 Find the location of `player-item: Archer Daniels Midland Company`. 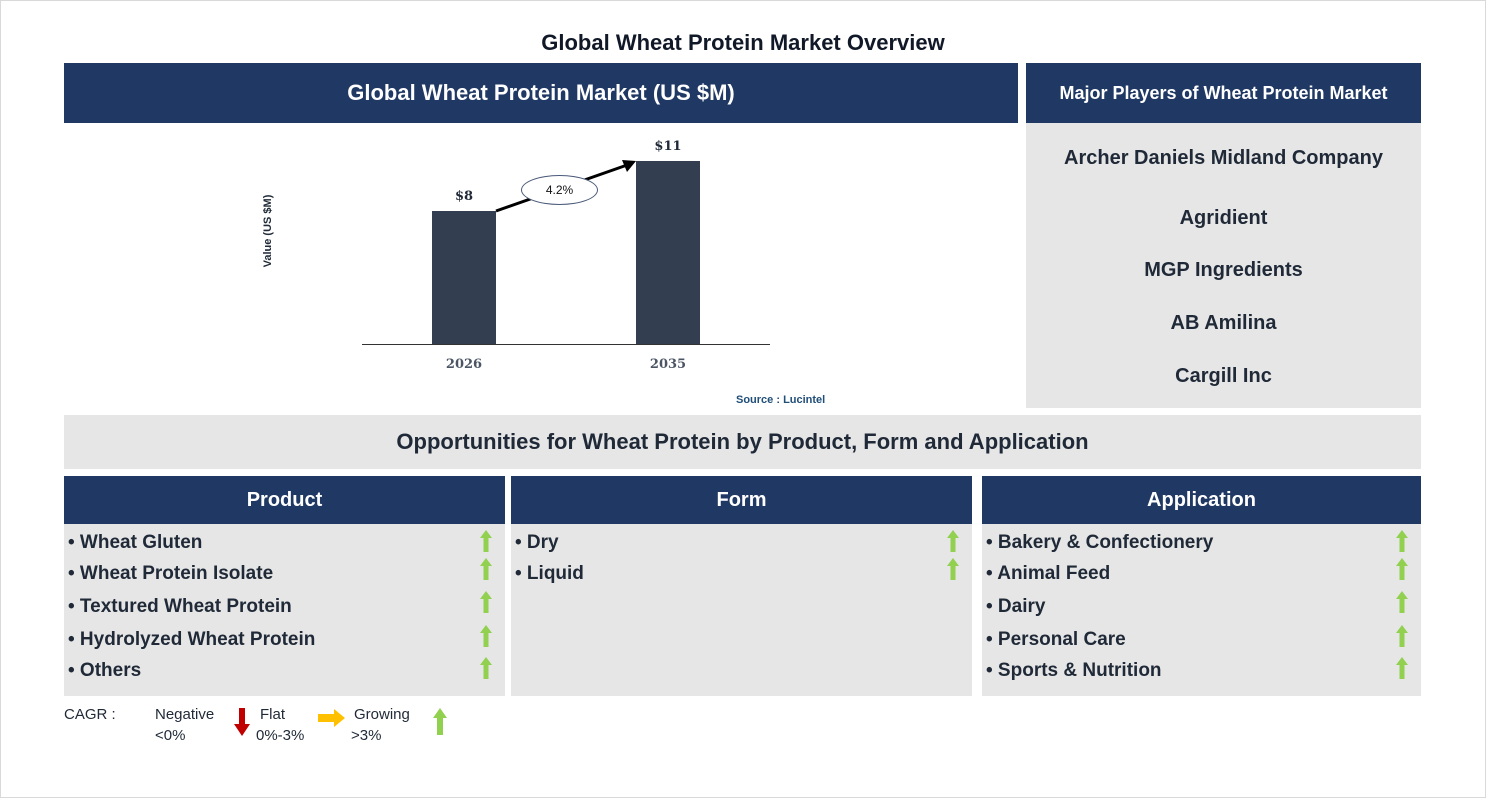

player-item: Archer Daniels Midland Company is located at coordinates (1223, 158).